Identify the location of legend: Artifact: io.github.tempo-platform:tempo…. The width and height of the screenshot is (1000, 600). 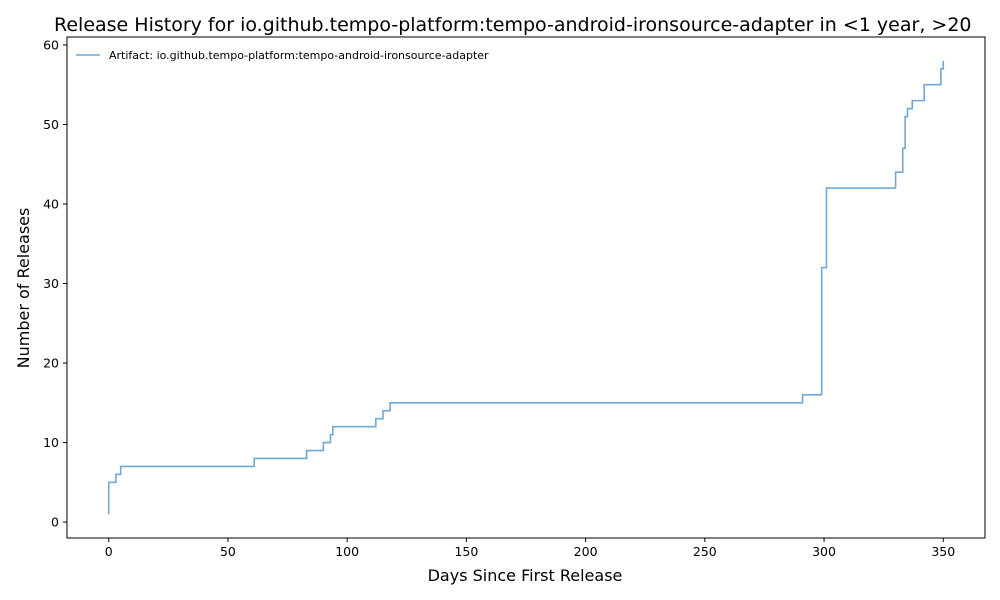
(282, 55).